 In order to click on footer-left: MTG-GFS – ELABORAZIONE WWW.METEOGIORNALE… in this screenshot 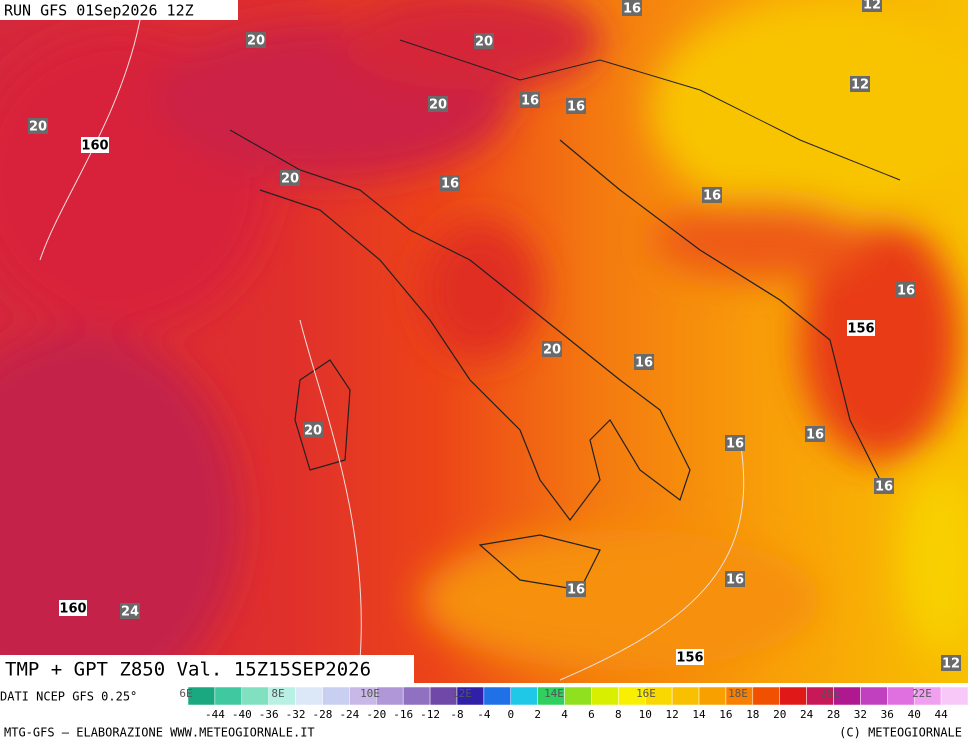, I will do `click(159, 733)`.